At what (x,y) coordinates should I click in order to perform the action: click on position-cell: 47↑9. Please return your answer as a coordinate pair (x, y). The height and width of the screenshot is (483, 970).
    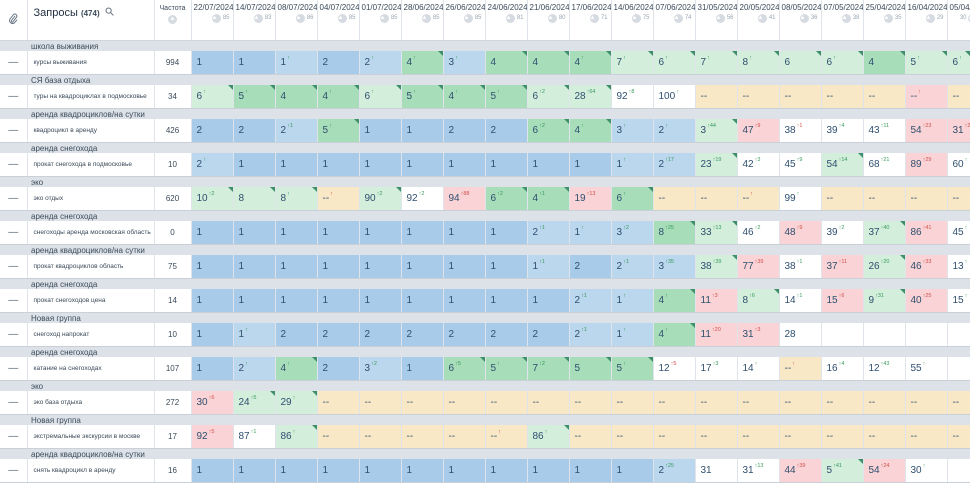
    Looking at the image, I should click on (758, 131).